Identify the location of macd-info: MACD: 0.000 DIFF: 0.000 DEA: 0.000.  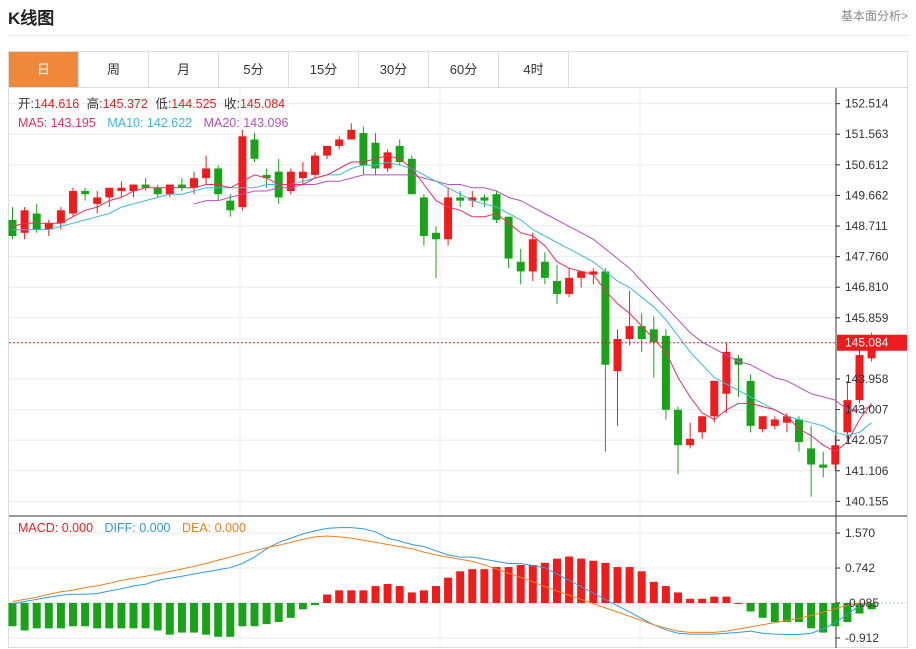
(132, 528).